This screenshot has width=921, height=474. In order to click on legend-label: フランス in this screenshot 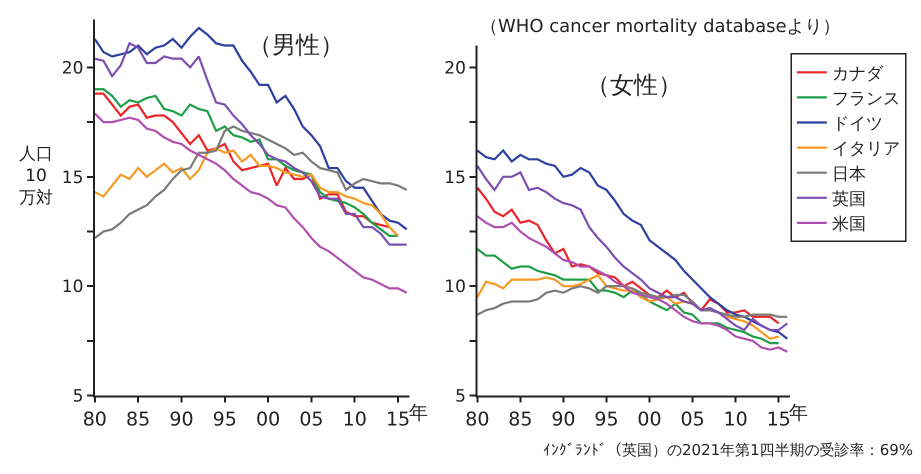, I will do `click(866, 99)`.